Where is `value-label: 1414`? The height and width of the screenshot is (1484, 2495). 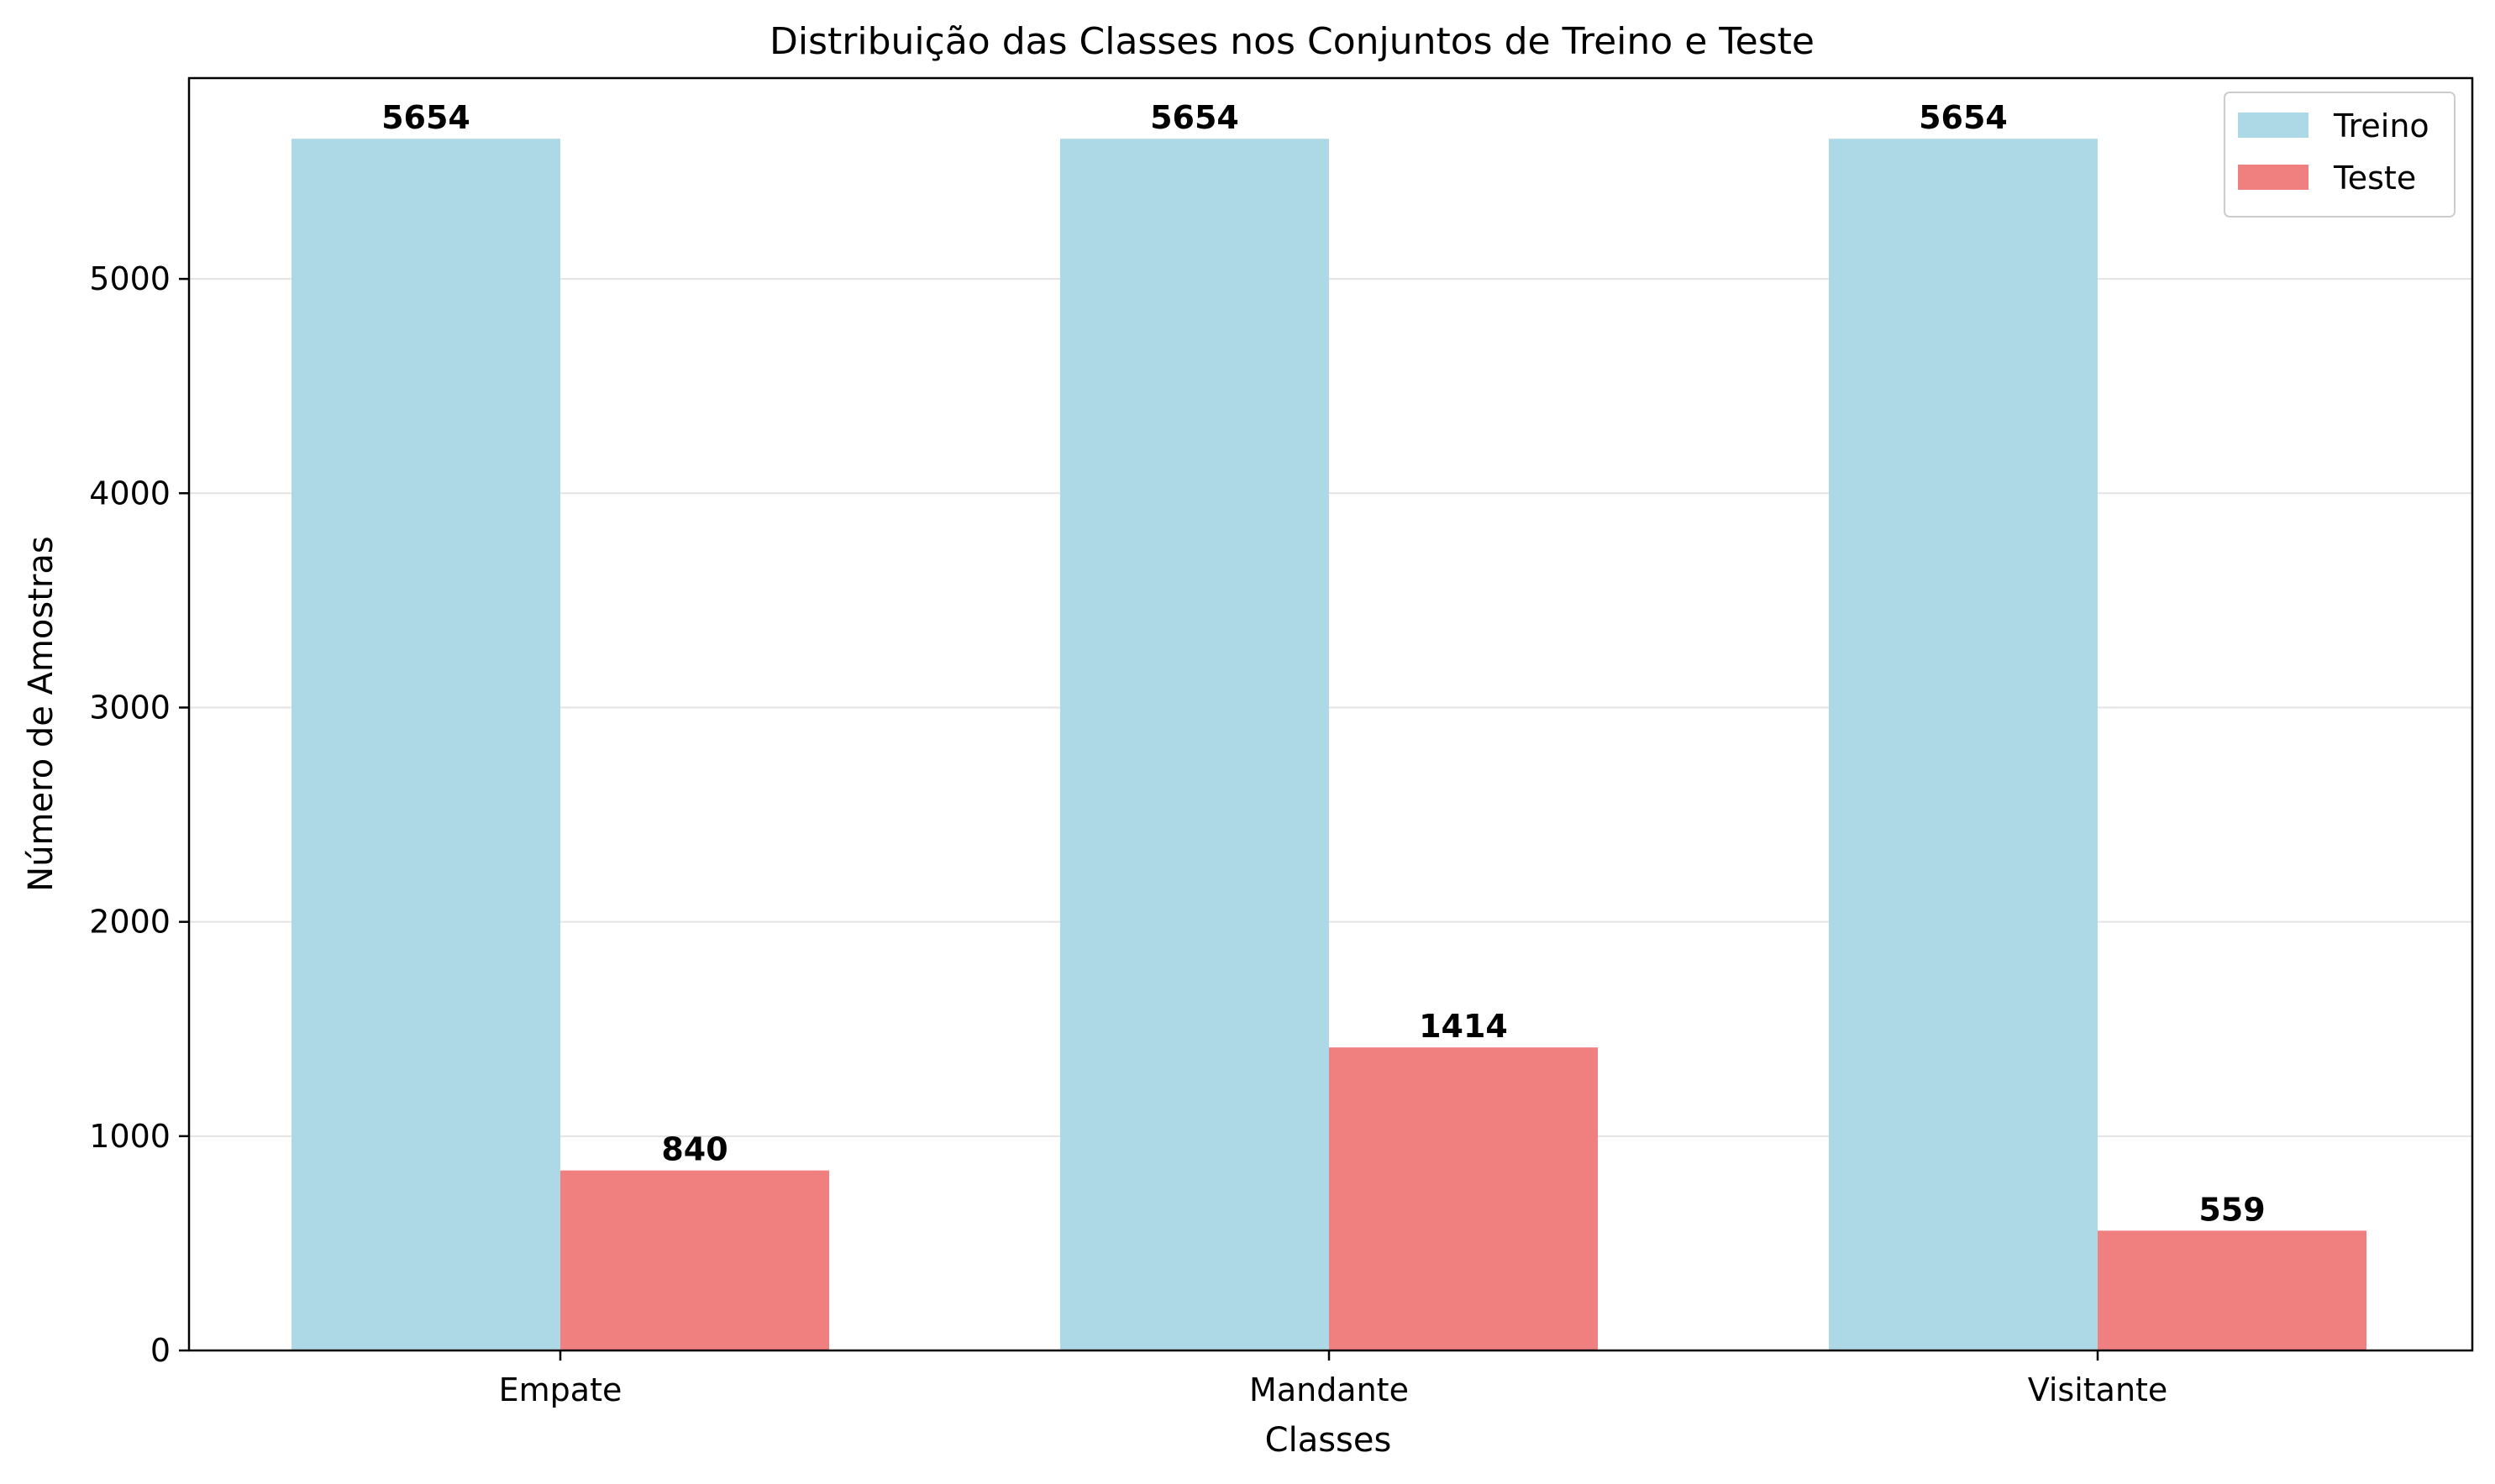 value-label: 1414 is located at coordinates (1464, 1026).